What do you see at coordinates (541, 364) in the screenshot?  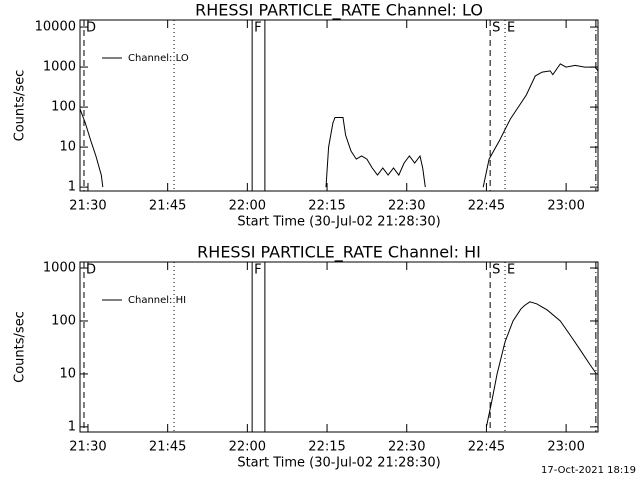 I see `series-line` at bounding box center [541, 364].